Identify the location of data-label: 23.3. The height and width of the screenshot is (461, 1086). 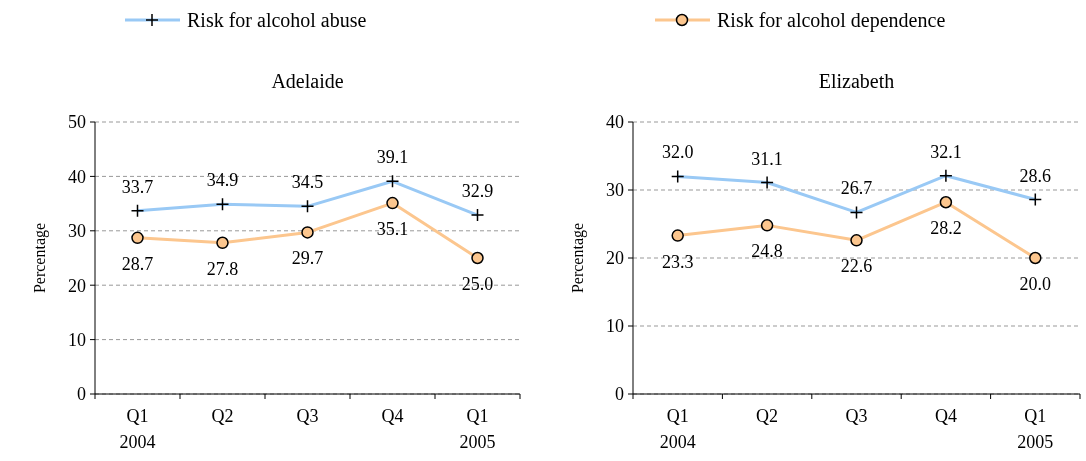
(677, 261).